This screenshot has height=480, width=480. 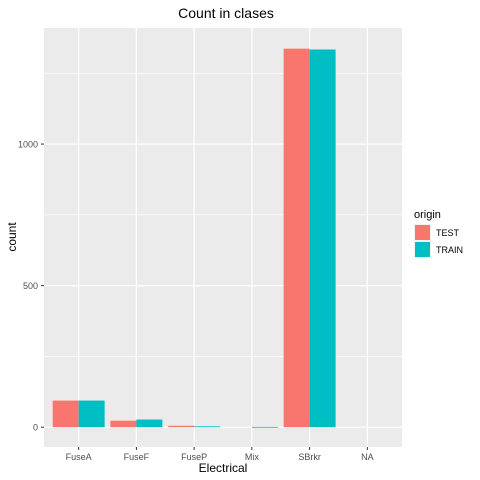 What do you see at coordinates (35, 428) in the screenshot?
I see `y-tick-label: 0` at bounding box center [35, 428].